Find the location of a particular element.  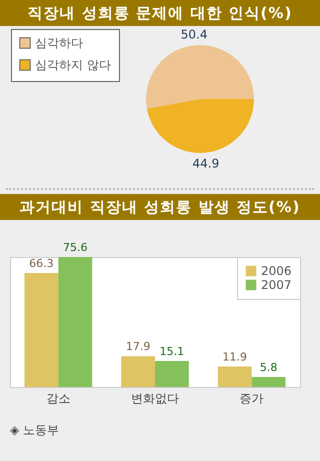

text: ◈ 노동부 is located at coordinates (34, 430).